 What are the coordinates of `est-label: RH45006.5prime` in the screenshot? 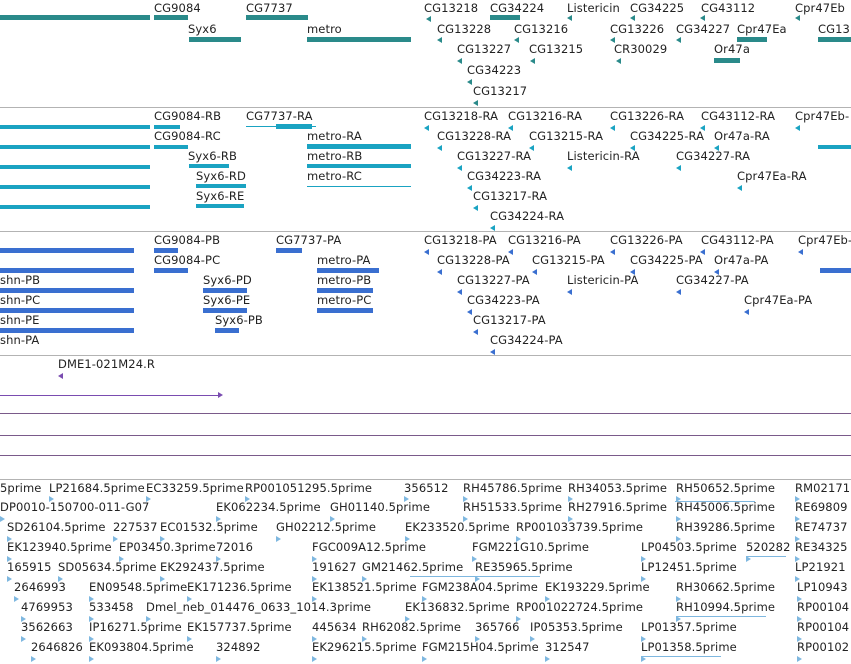 It's located at (726, 507).